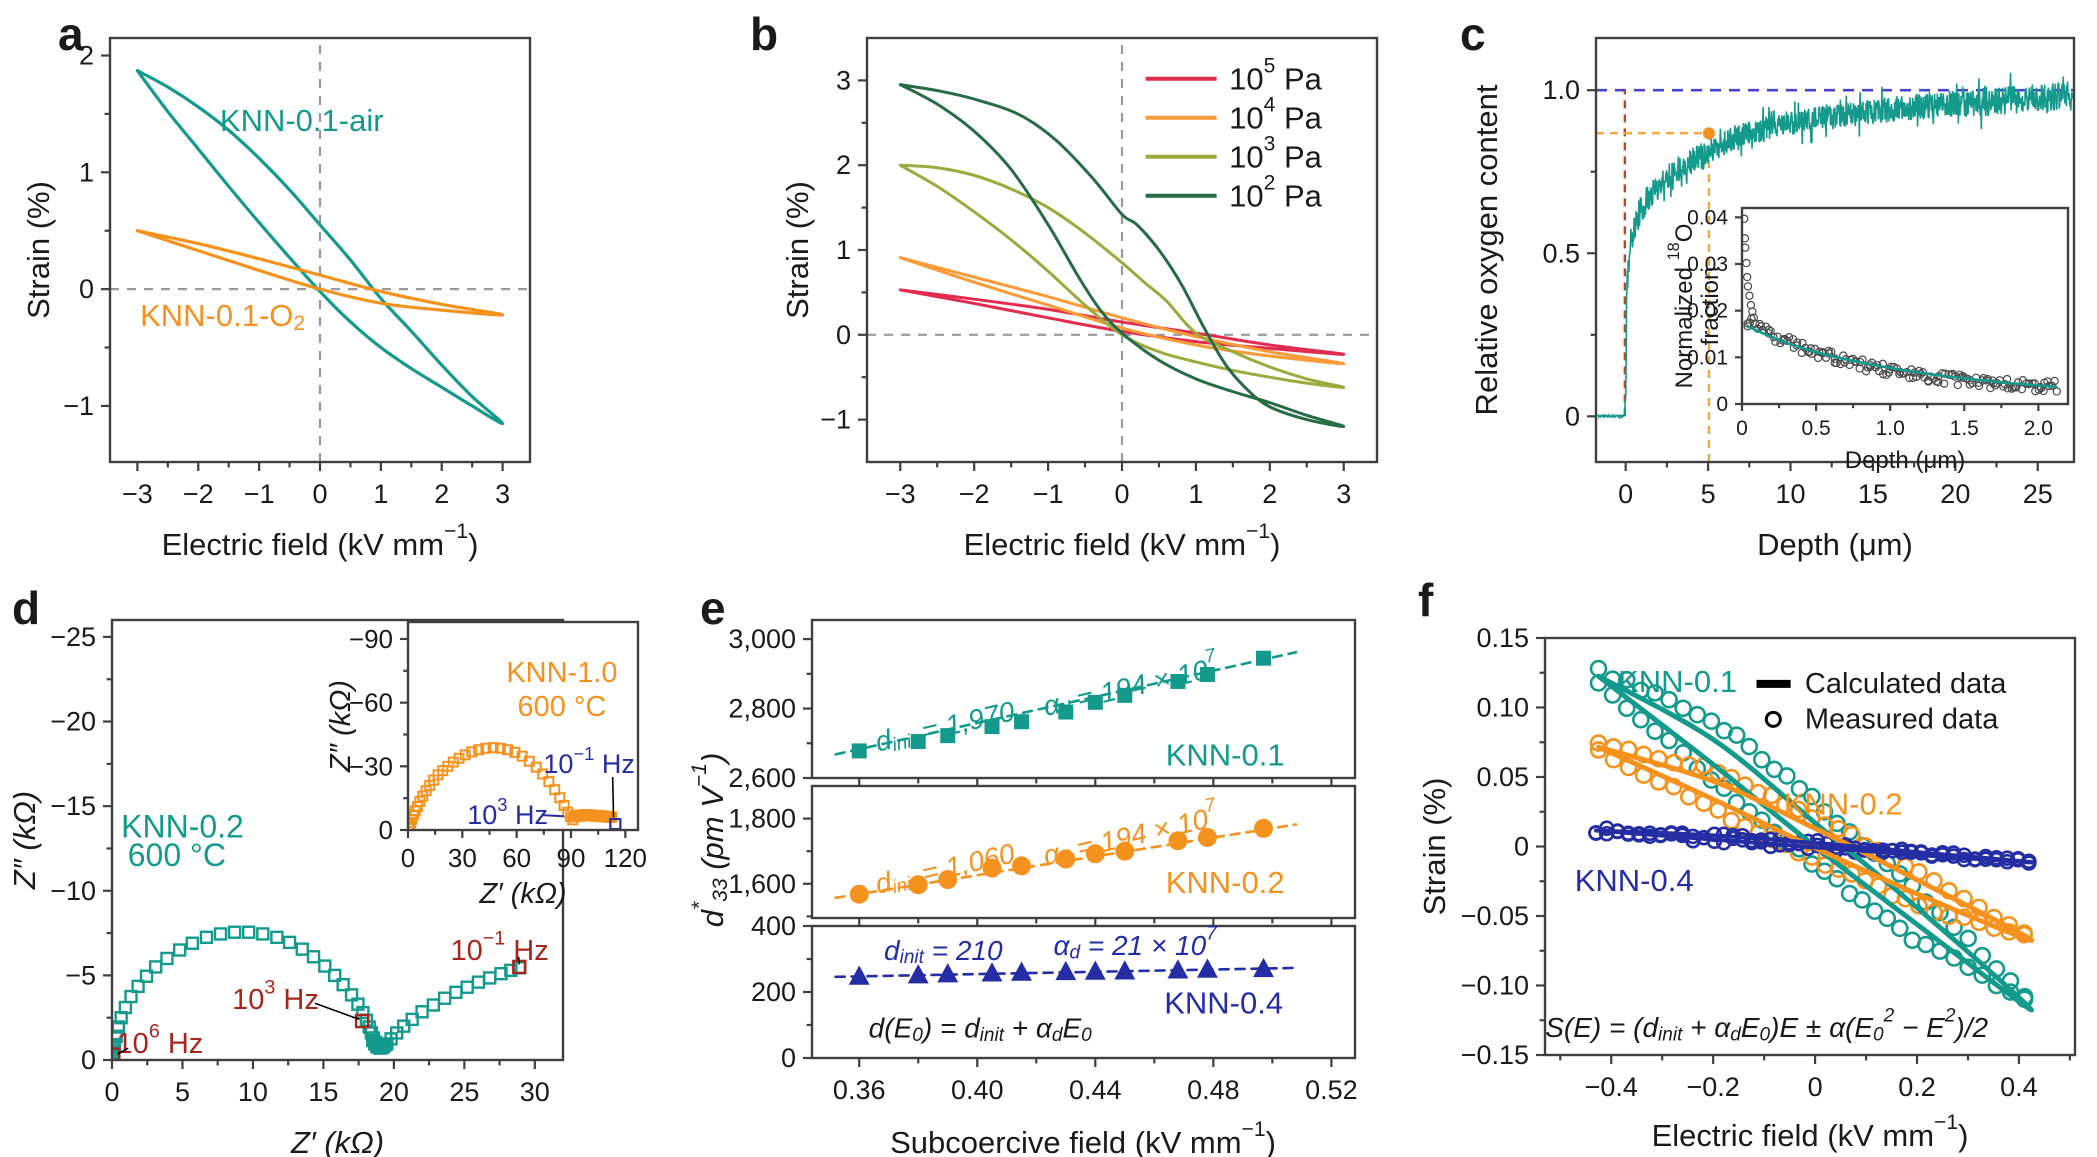  I want to click on y-axis-label: d*33 (pm V−1), so click(709, 840).